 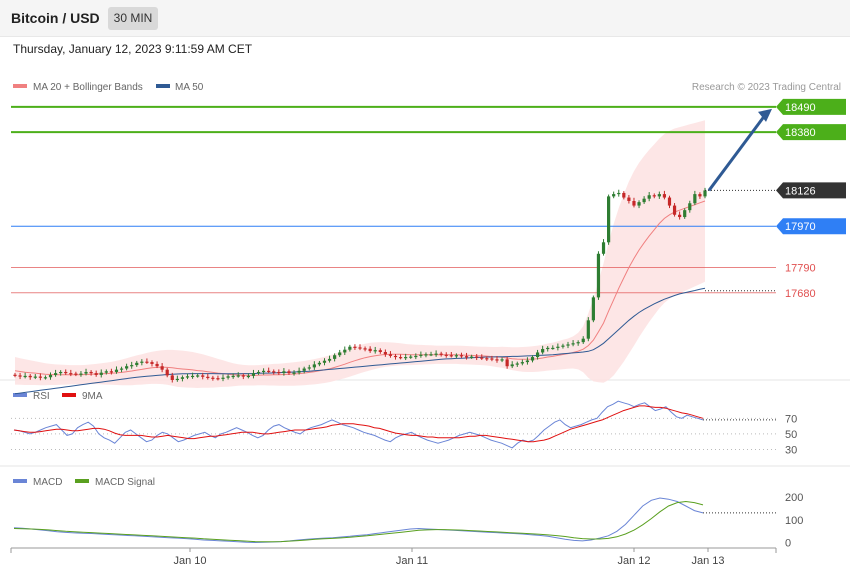 What do you see at coordinates (633, 561) in the screenshot?
I see `x-tick-label: Jan 12` at bounding box center [633, 561].